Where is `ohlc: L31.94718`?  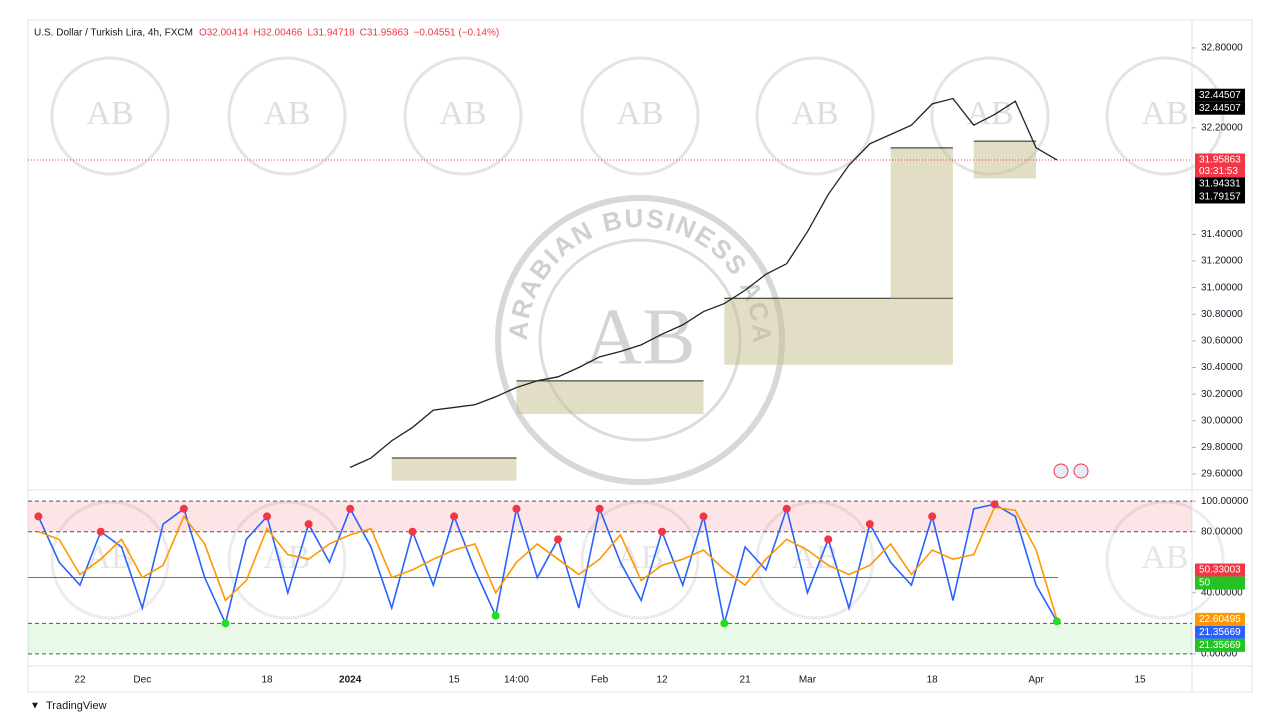
ohlc: L31.94718 is located at coordinates (331, 33).